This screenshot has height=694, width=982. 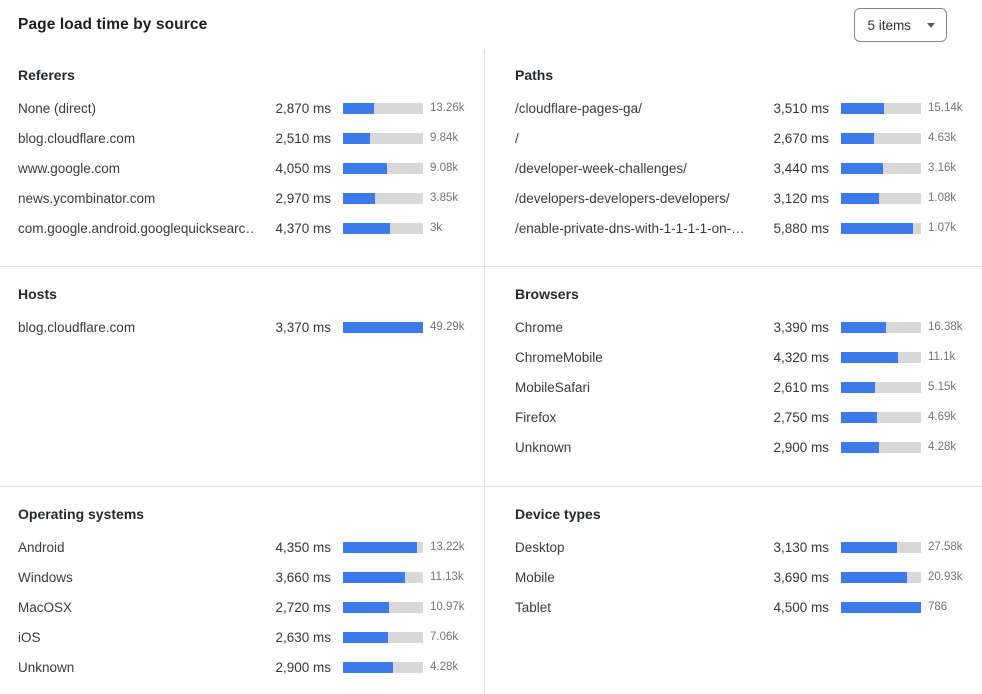 I want to click on chevron-down-icon, so click(x=931, y=25).